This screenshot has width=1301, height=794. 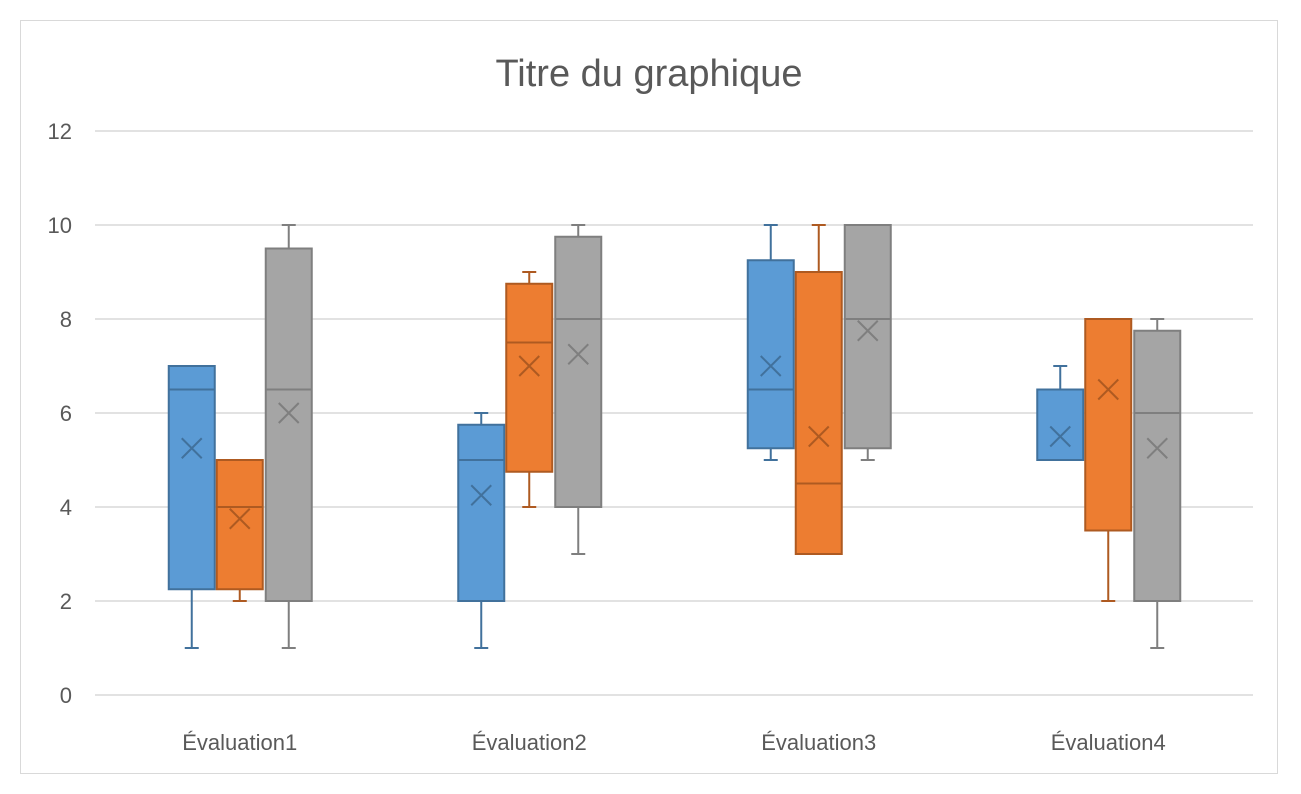 I want to click on x-category-label: Évaluation4, so click(x=1108, y=742).